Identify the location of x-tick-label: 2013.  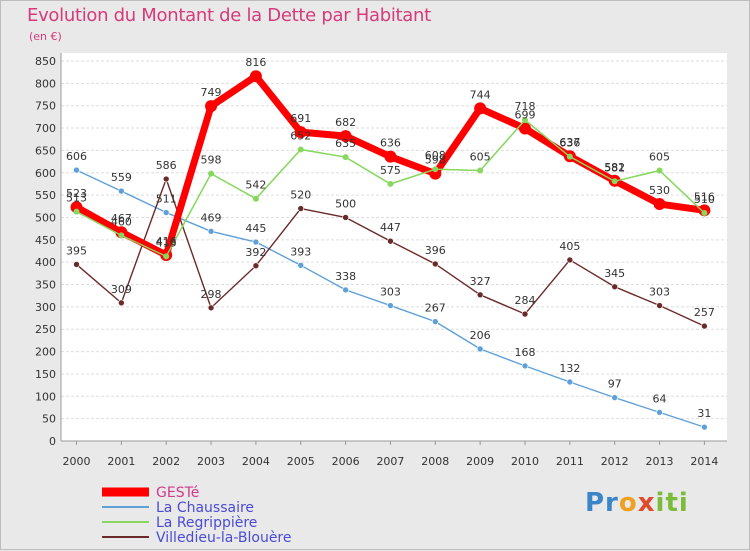
(660, 461).